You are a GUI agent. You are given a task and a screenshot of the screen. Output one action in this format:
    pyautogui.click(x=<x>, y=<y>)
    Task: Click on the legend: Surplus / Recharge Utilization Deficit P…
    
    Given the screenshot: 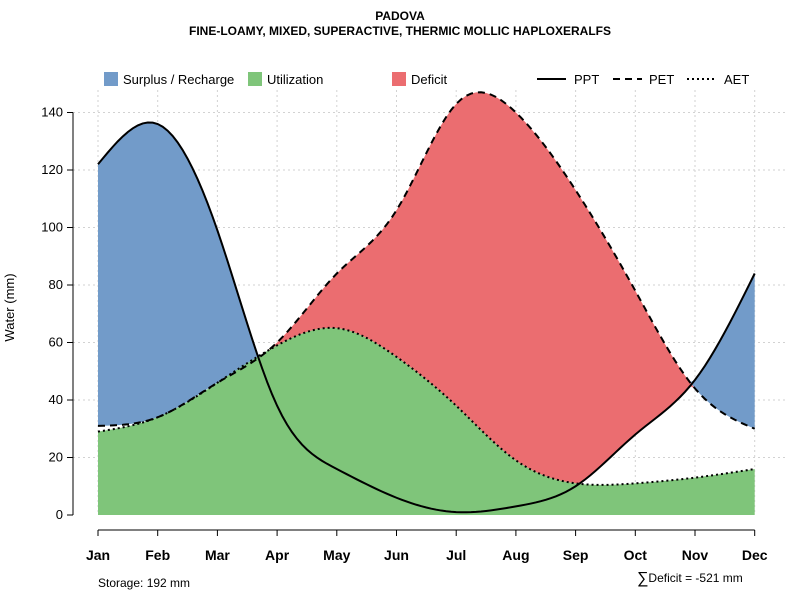 What is the action you would take?
    pyautogui.click(x=426, y=79)
    